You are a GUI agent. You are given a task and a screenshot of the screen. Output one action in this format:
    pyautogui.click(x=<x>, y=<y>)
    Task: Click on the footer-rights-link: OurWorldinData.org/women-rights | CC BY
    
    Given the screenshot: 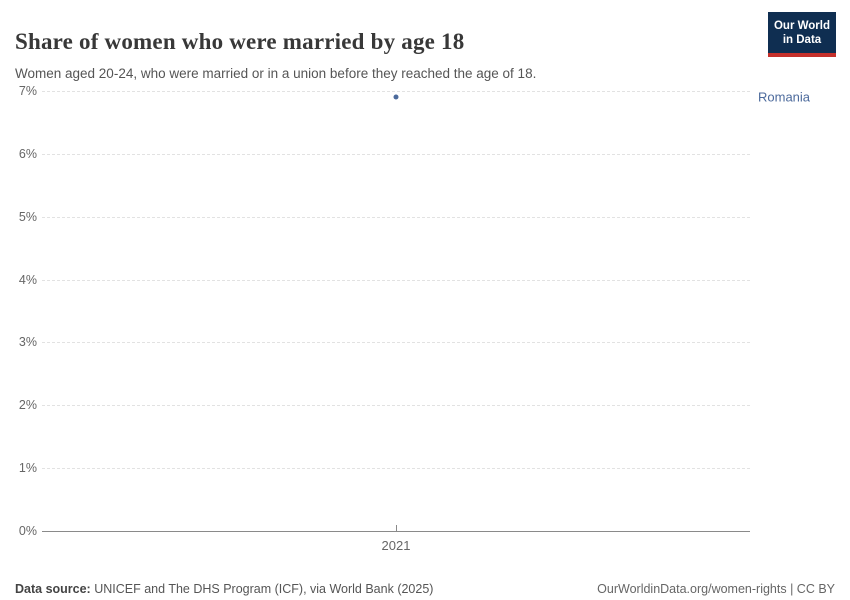 What is the action you would take?
    pyautogui.click(x=716, y=588)
    